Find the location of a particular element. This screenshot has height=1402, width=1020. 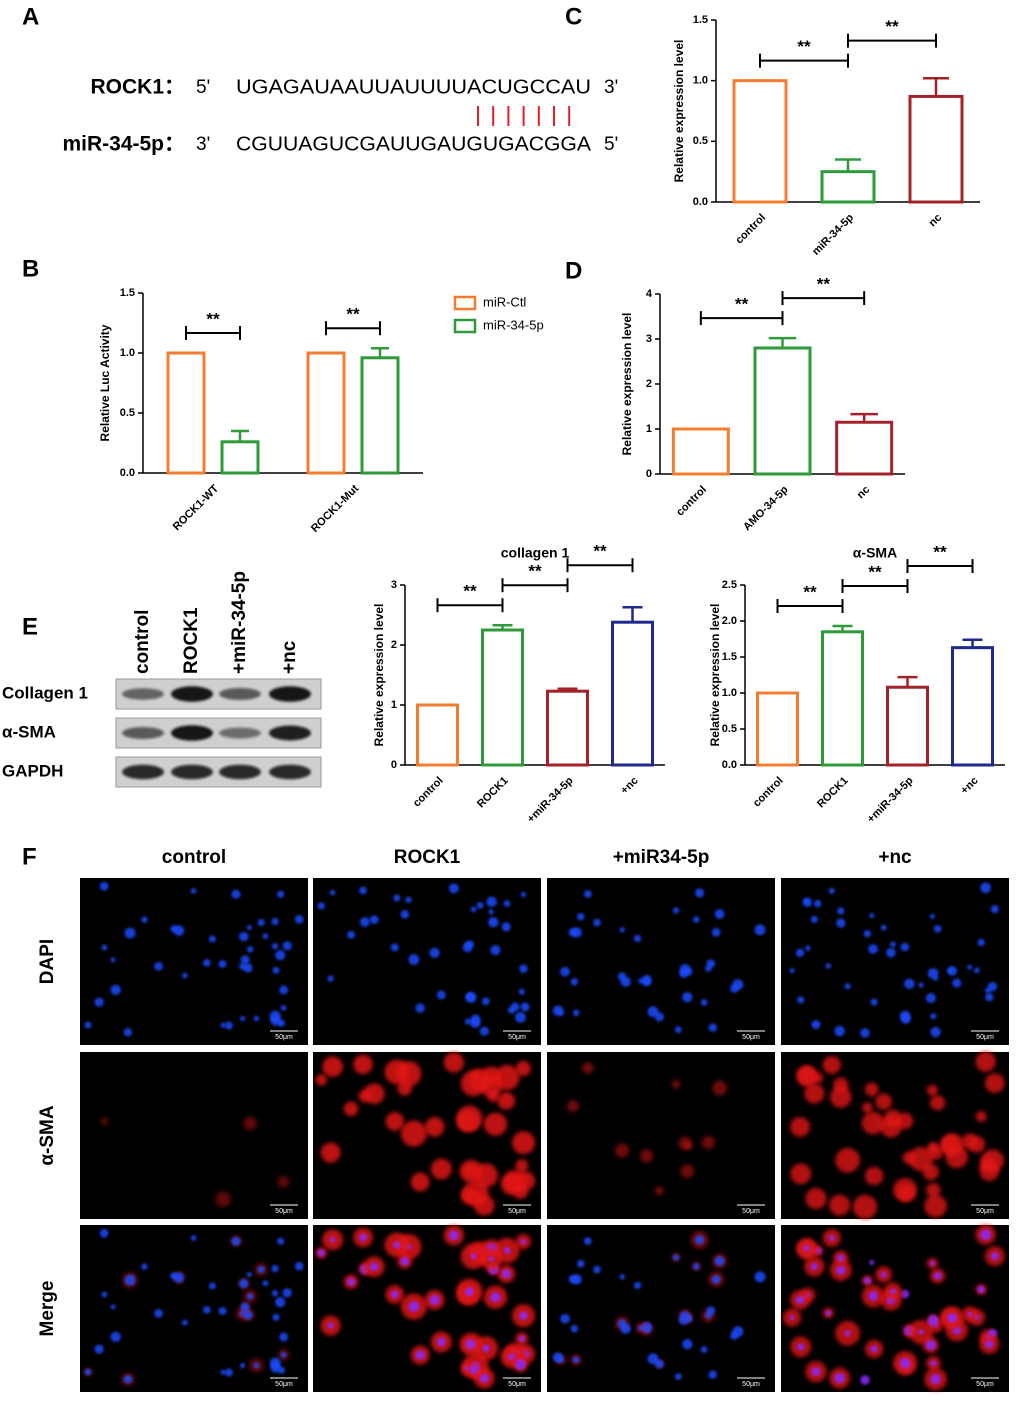

y-tick-label: 2.0 is located at coordinates (729, 621).